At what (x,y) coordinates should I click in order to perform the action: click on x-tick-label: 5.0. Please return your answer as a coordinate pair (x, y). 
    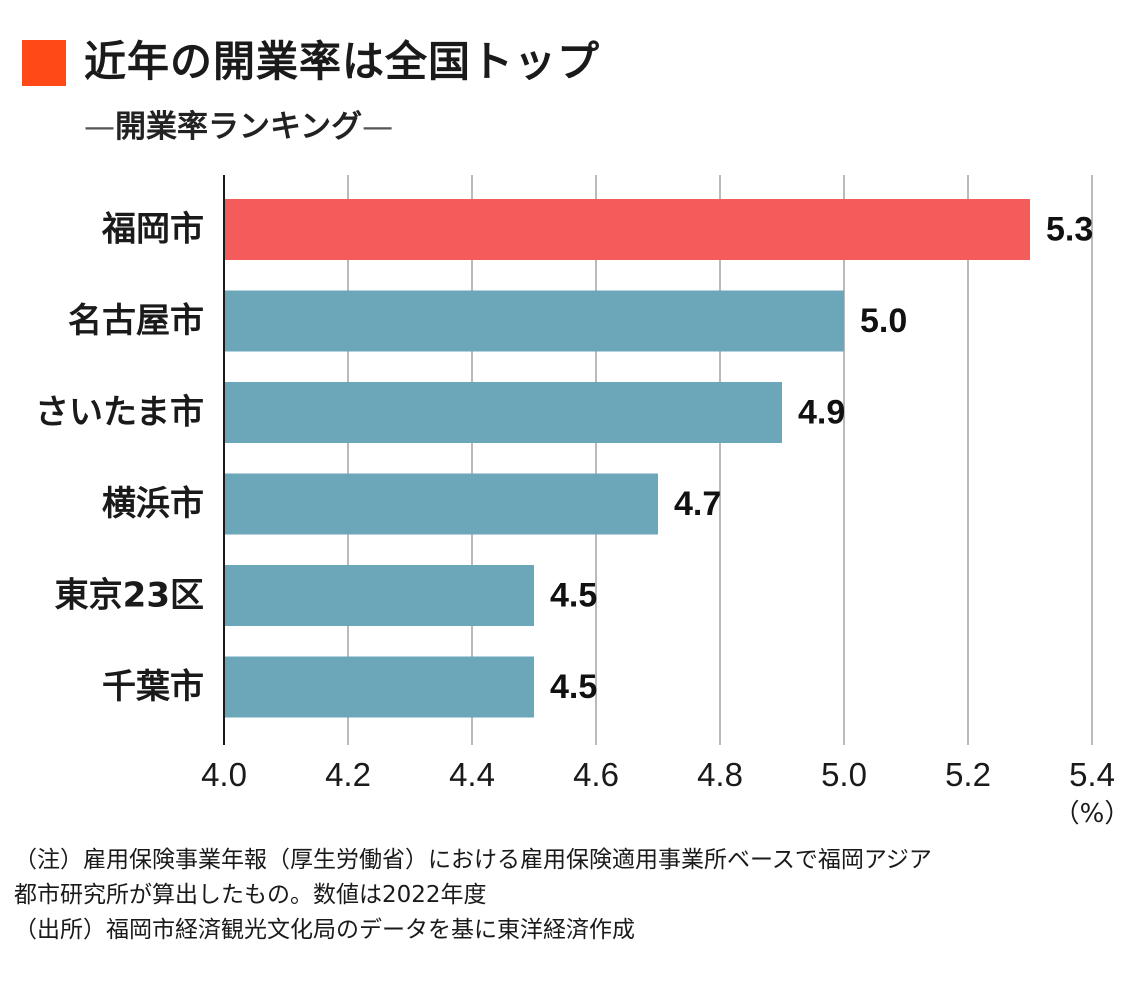
    Looking at the image, I should click on (844, 774).